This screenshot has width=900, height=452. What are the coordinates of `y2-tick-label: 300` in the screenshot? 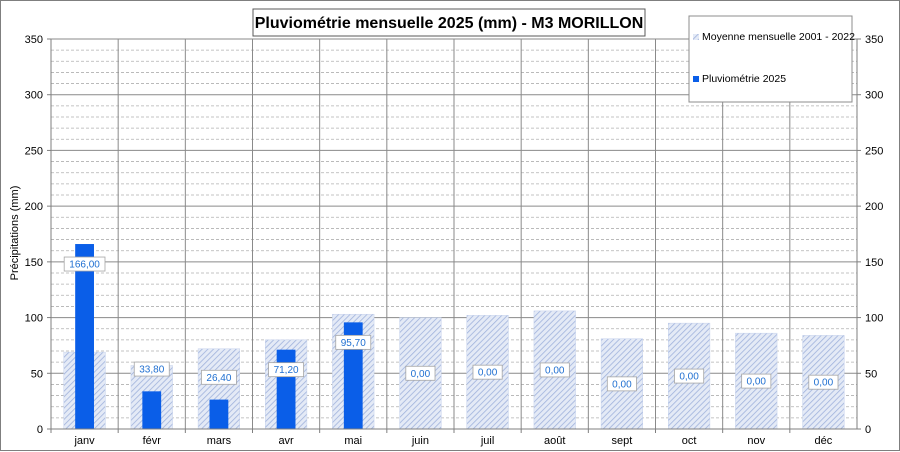 It's located at (874, 96).